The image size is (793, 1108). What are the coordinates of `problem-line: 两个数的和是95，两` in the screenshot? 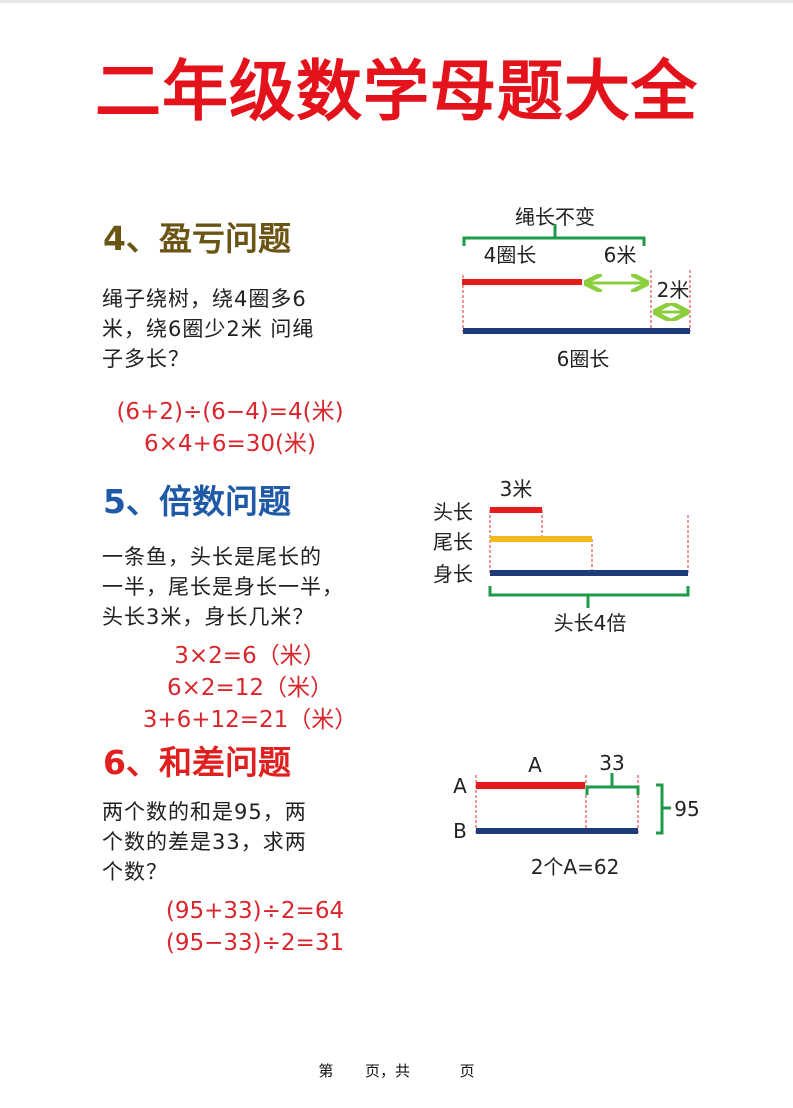 It's located at (204, 812).